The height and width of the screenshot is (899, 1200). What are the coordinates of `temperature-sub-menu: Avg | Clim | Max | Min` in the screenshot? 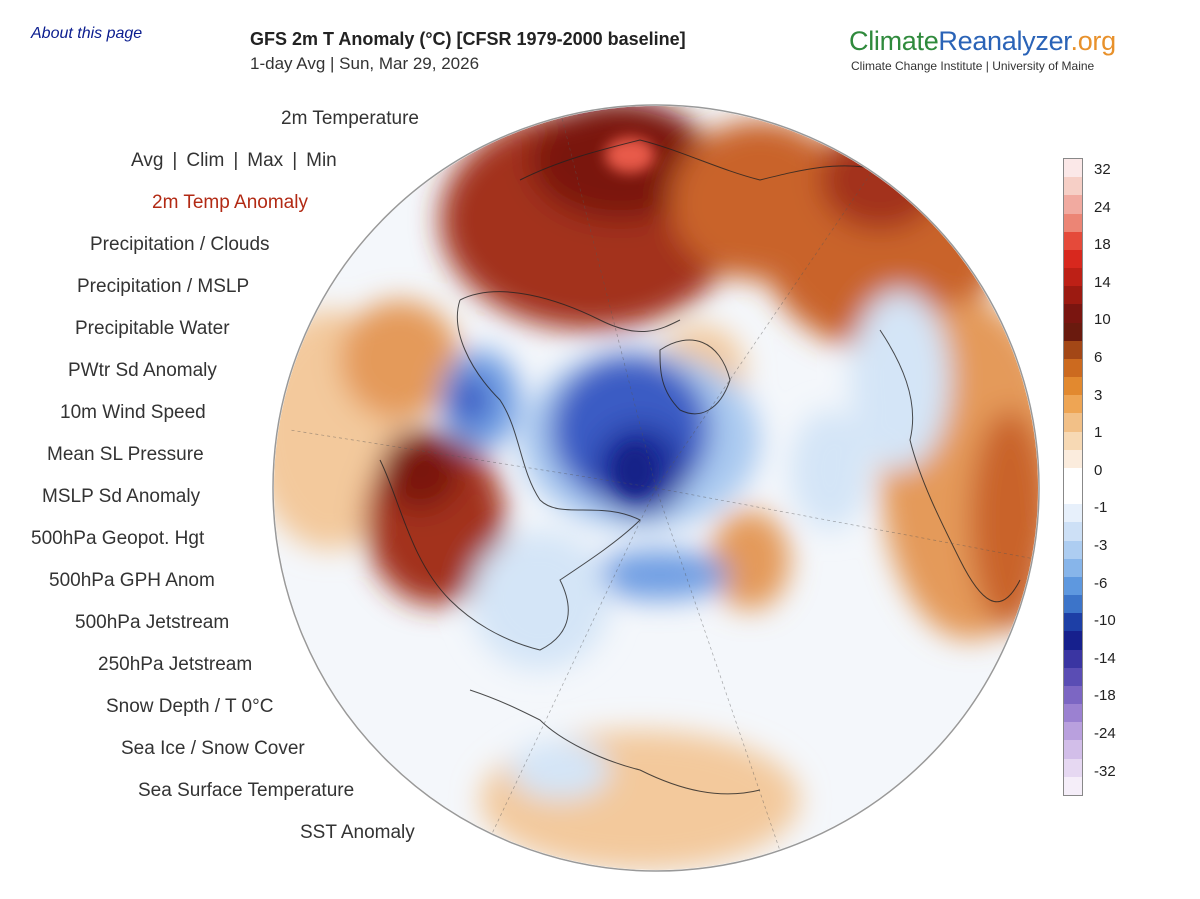 It's located at (234, 161).